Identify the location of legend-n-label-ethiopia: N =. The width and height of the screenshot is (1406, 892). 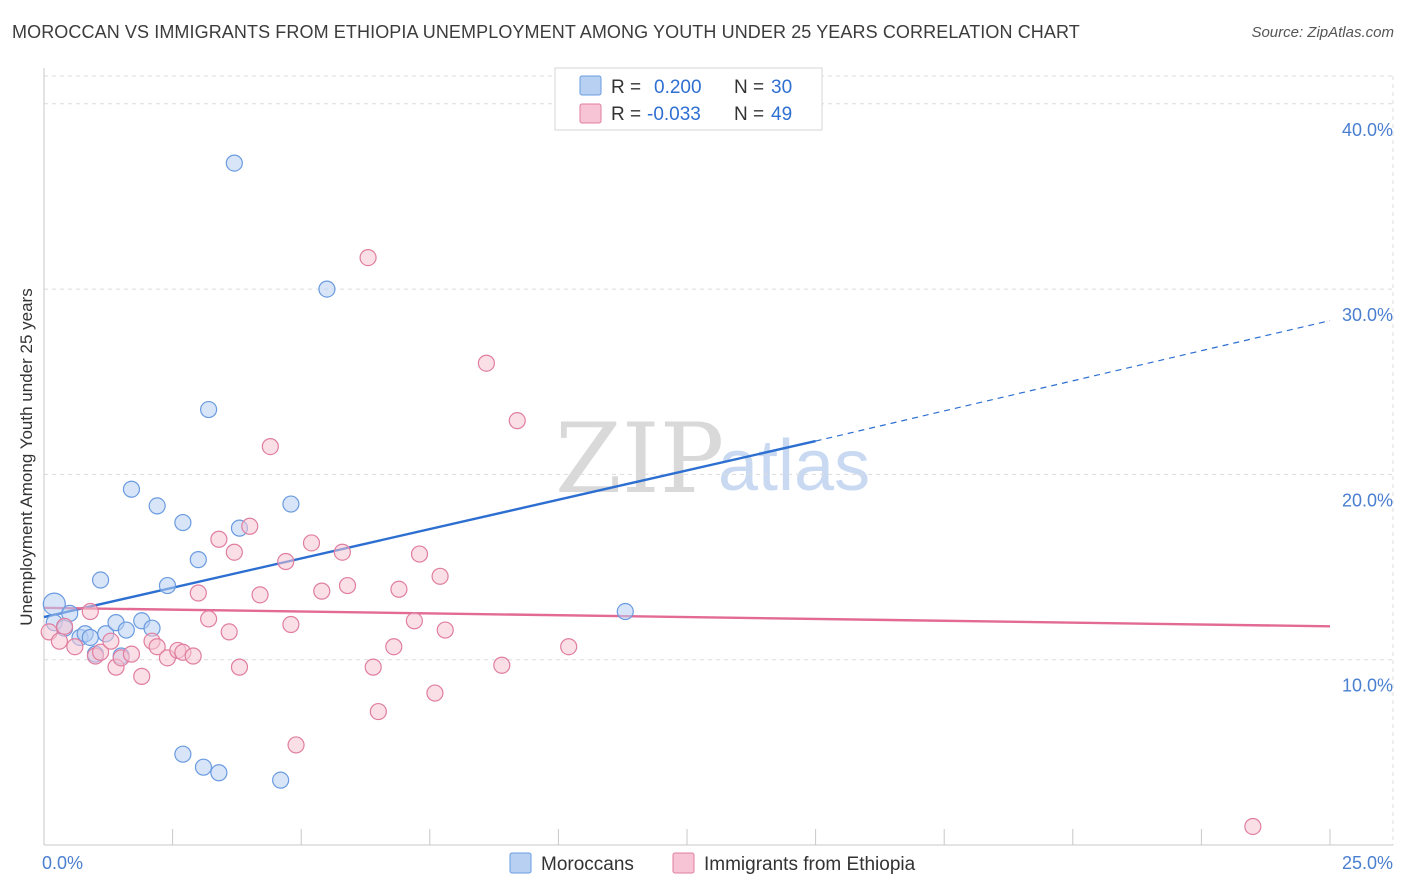
(749, 114).